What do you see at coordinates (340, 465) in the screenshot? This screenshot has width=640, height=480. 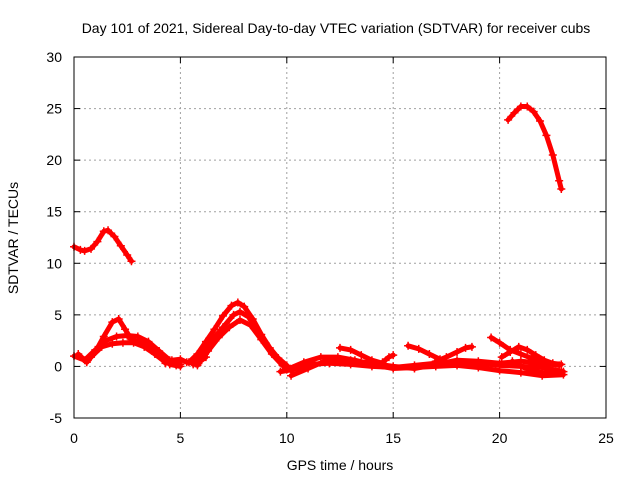 I see `x-axis-label: GPS time / hours` at bounding box center [340, 465].